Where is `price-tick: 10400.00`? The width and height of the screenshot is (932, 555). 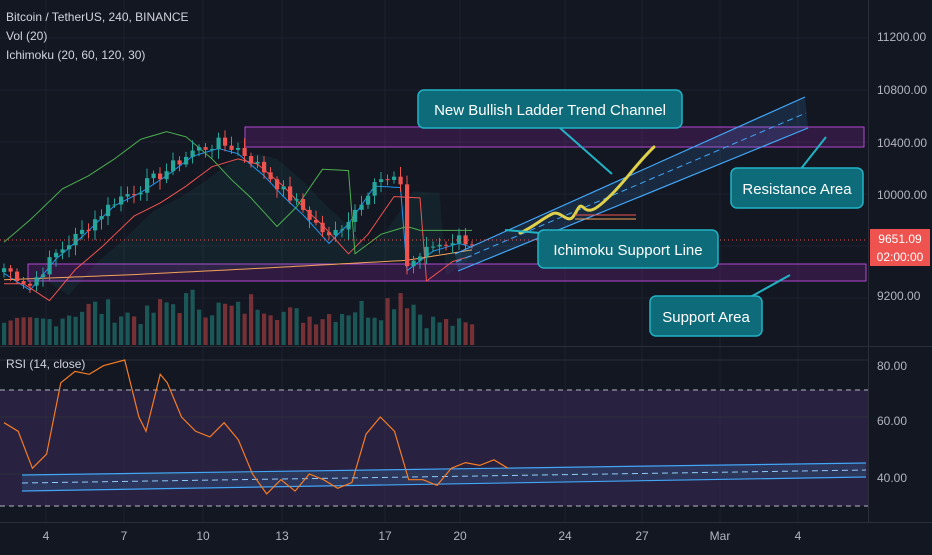
price-tick: 10400.00 is located at coordinates (902, 143).